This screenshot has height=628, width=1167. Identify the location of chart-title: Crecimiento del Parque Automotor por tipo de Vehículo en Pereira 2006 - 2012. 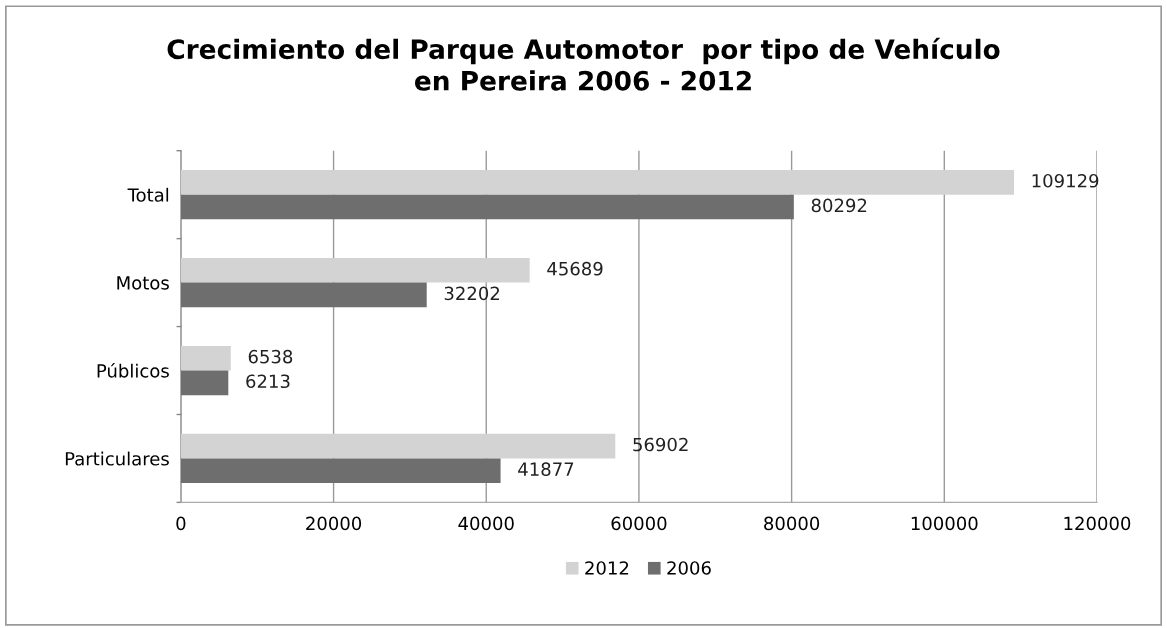
(583, 64).